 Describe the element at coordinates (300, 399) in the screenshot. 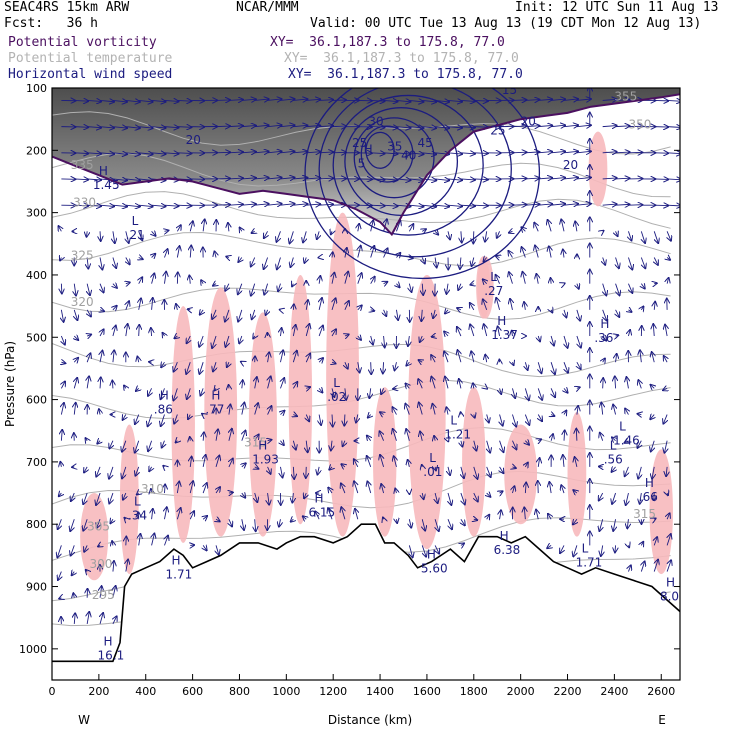

I see `pv-anomaly-fill` at that location.